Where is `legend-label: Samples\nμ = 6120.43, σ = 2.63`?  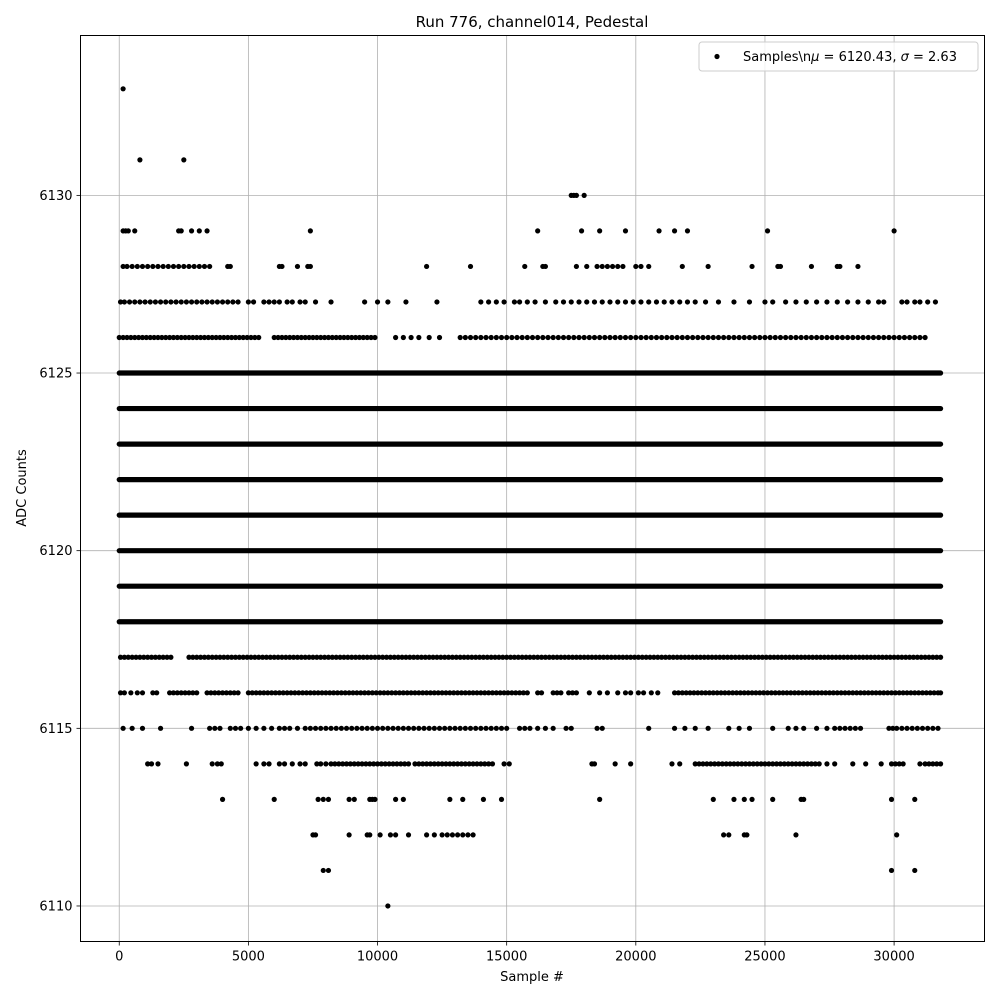
legend-label: Samples\nμ = 6120.43, σ = 2.63 is located at coordinates (850, 57).